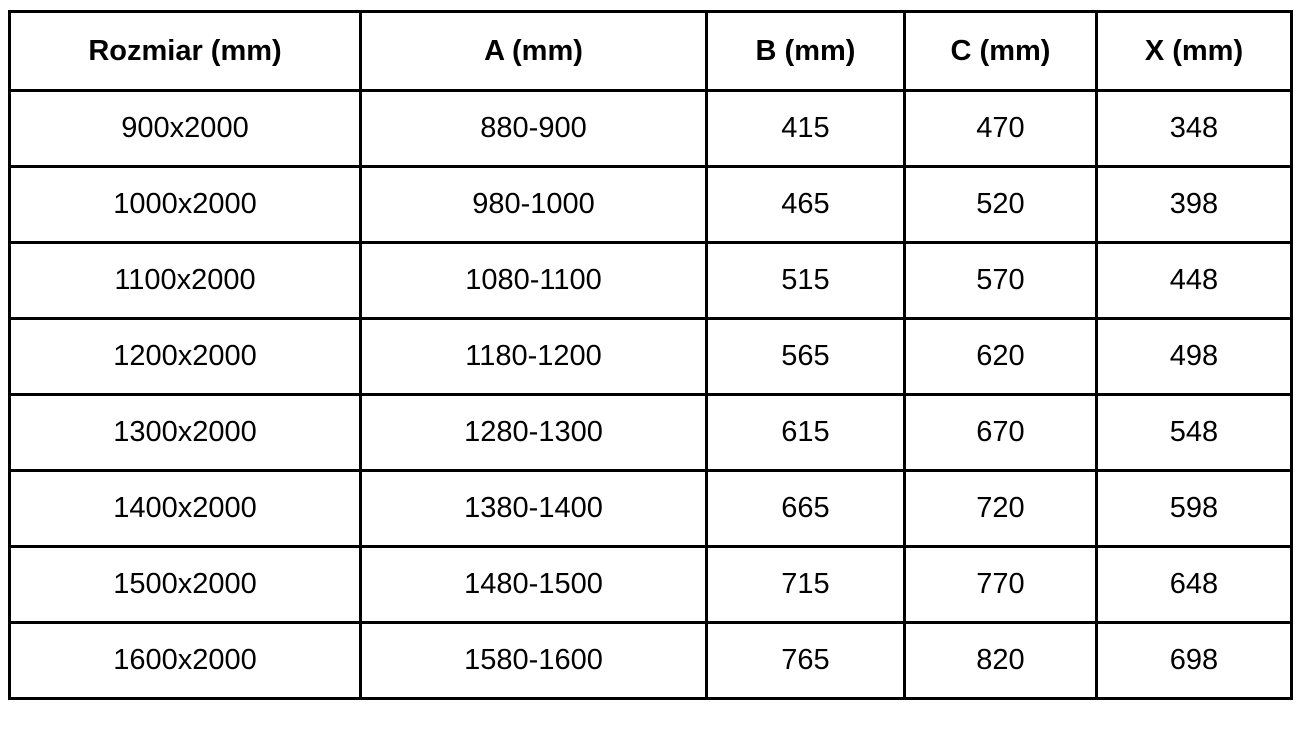 This screenshot has width=1297, height=729. I want to click on table-cell: 520, so click(1000, 204).